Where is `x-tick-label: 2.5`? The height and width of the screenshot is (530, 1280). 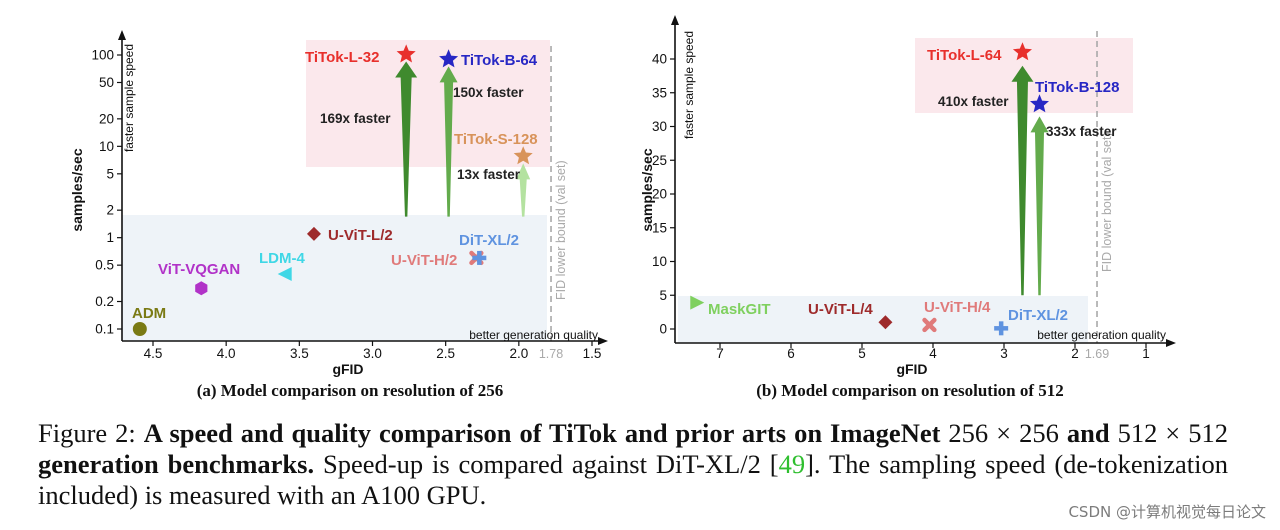
x-tick-label: 2.5 is located at coordinates (445, 353).